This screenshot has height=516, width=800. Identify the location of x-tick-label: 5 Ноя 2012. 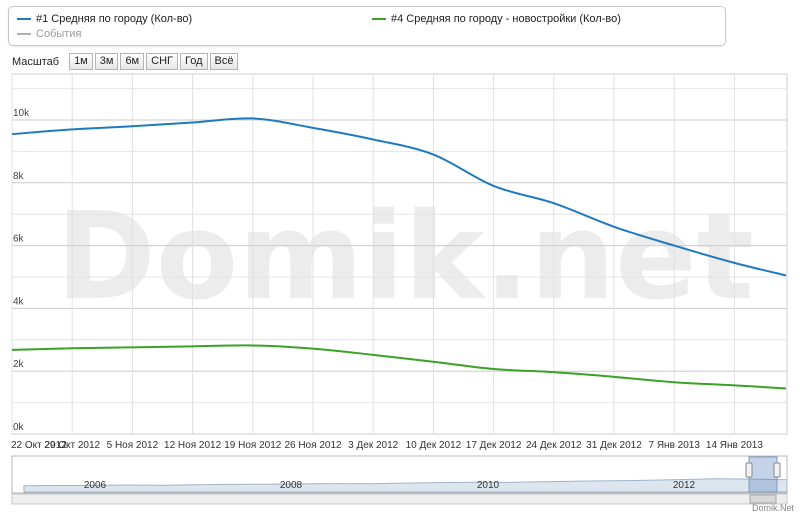
(133, 445).